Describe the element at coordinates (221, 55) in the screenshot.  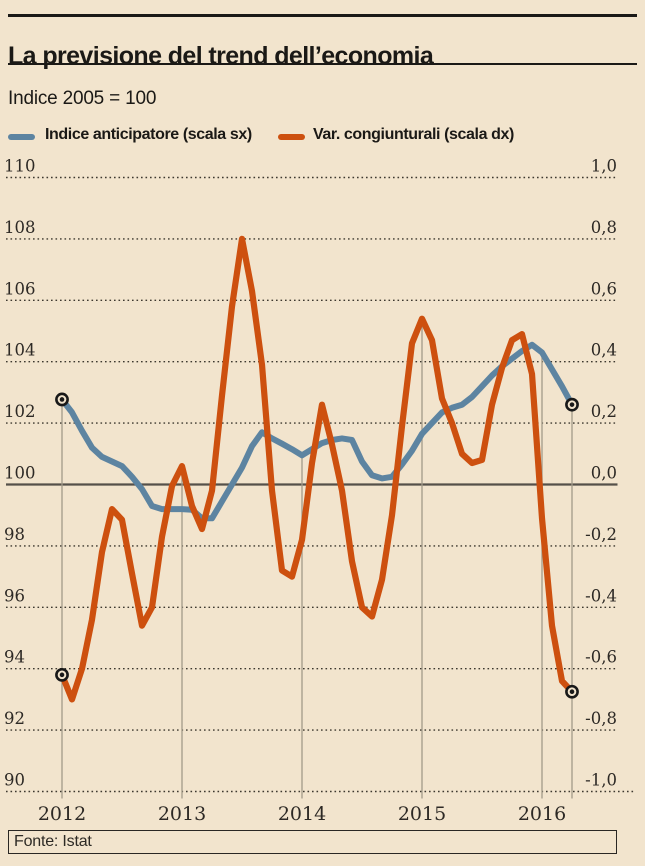
I see `page-title: La previsione del trend dell’economia` at that location.